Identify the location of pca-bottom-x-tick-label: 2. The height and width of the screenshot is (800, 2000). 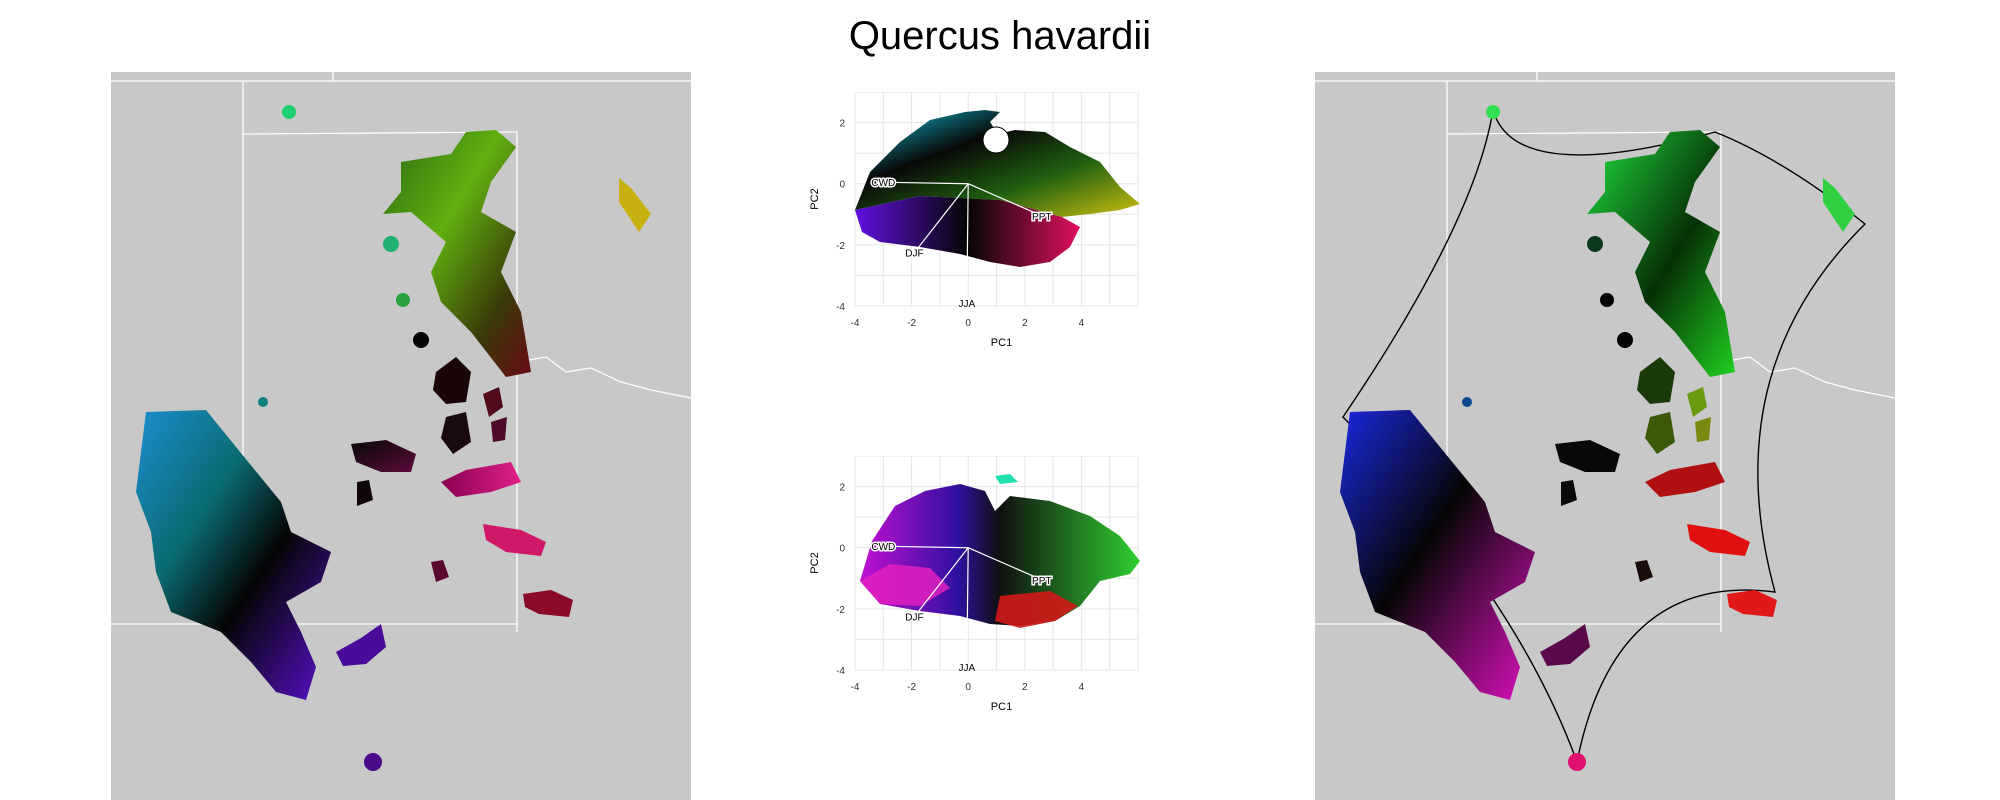
(1025, 687).